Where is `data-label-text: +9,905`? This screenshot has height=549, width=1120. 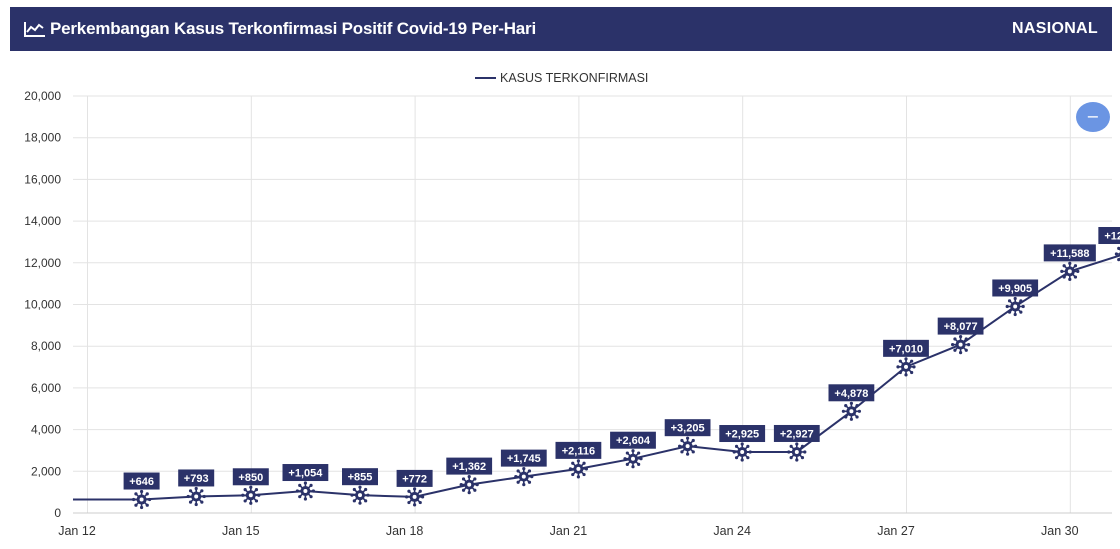
data-label-text: +9,905 is located at coordinates (1015, 289).